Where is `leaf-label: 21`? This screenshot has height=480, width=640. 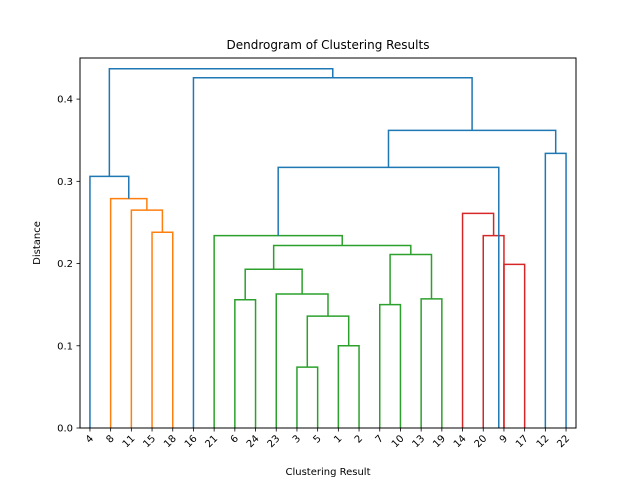 leaf-label: 21 is located at coordinates (211, 441).